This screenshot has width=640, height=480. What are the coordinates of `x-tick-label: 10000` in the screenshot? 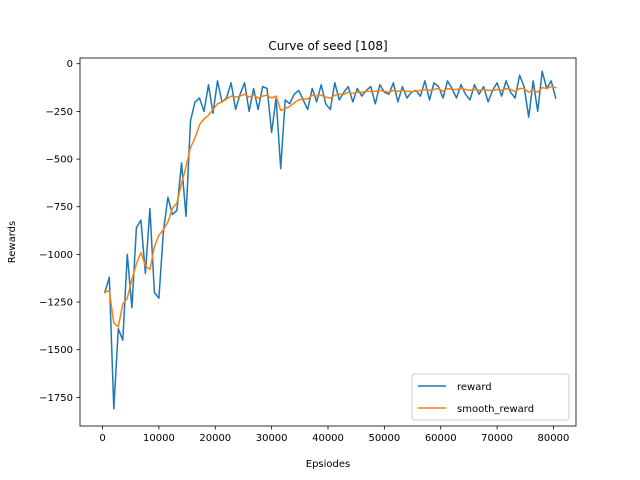 It's located at (159, 438).